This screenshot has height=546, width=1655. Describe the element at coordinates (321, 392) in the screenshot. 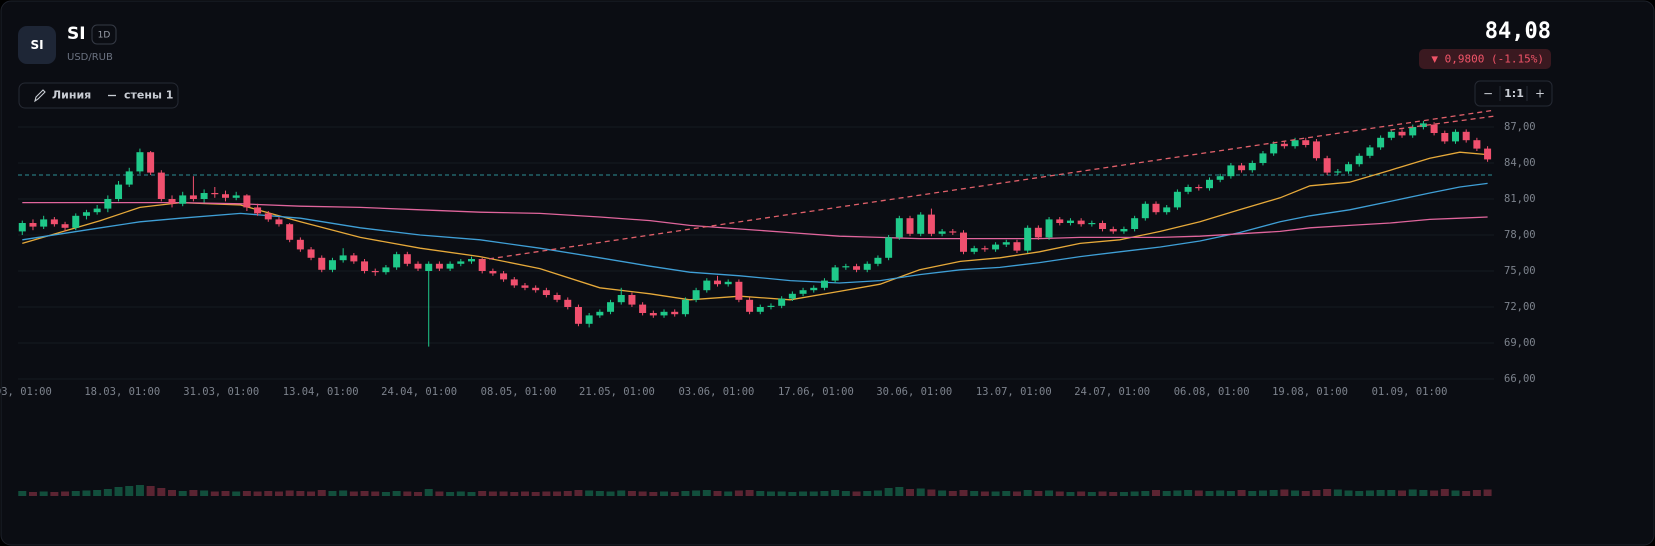

I see `x-tick-label: 13.04, 01:00` at that location.